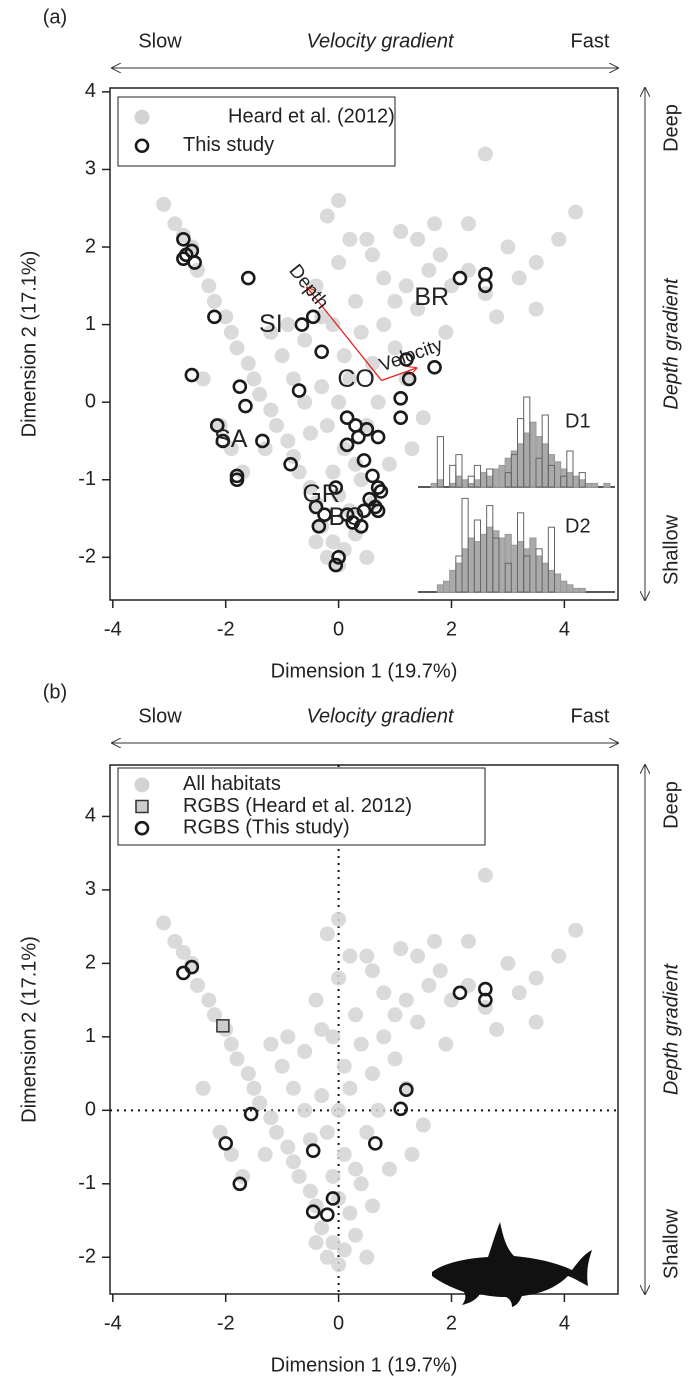 This screenshot has width=695, height=1399. What do you see at coordinates (364, 671) in the screenshot?
I see `x-axis-label: Dimension 1 (19.7%)` at bounding box center [364, 671].